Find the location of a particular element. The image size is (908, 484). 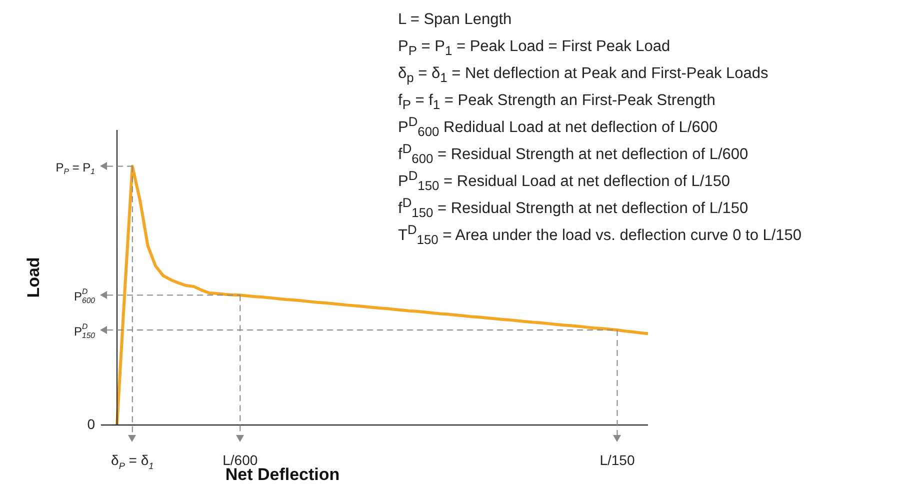

x-tick-label: L/150 is located at coordinates (617, 460).